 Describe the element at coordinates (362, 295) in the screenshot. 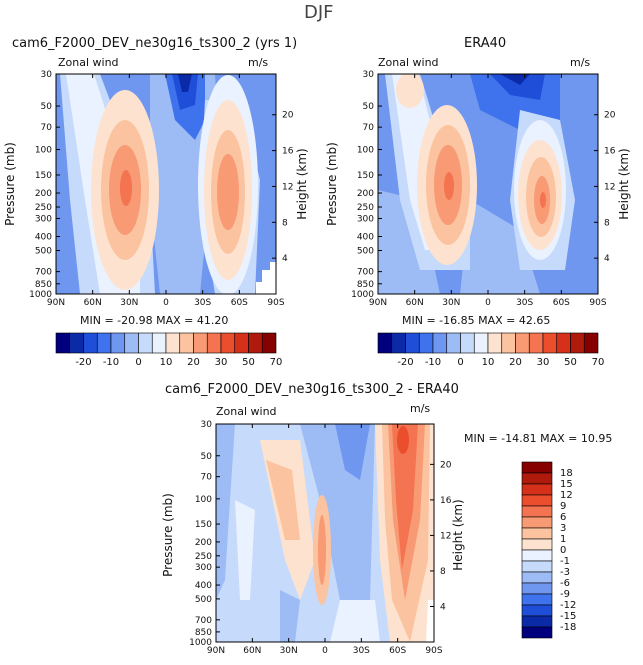

I see `panel-2-y-tick-label: 1000` at that location.